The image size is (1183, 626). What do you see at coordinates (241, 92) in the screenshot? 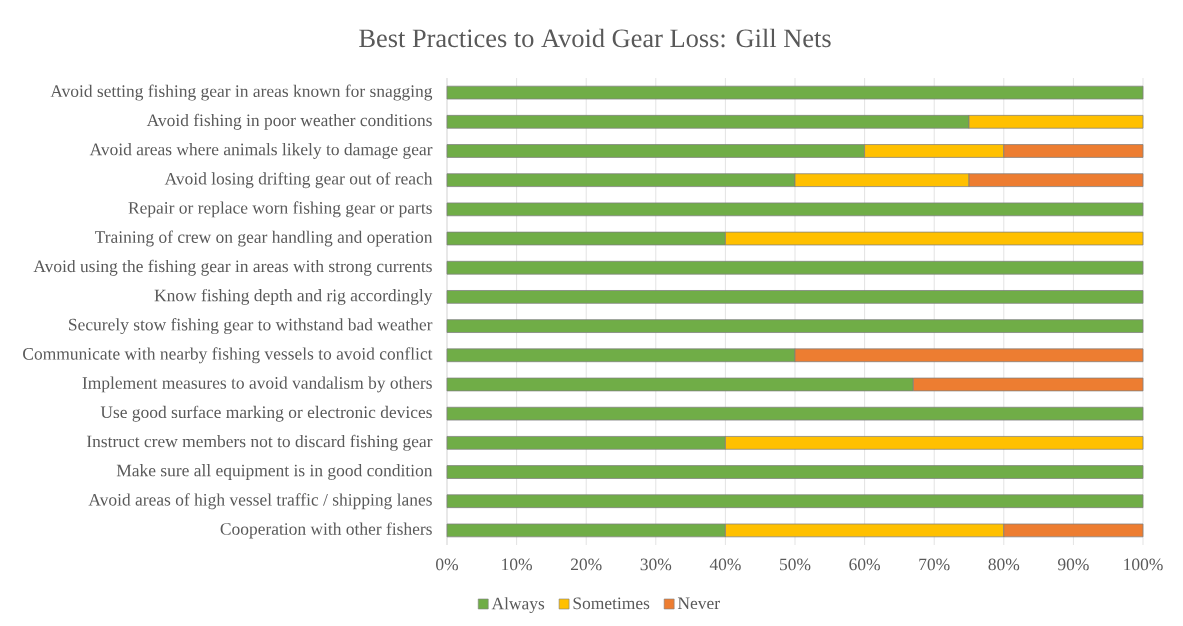
I see `y-tick-label: Avoid setting fishing gear in areas known for snagging` at bounding box center [241, 92].